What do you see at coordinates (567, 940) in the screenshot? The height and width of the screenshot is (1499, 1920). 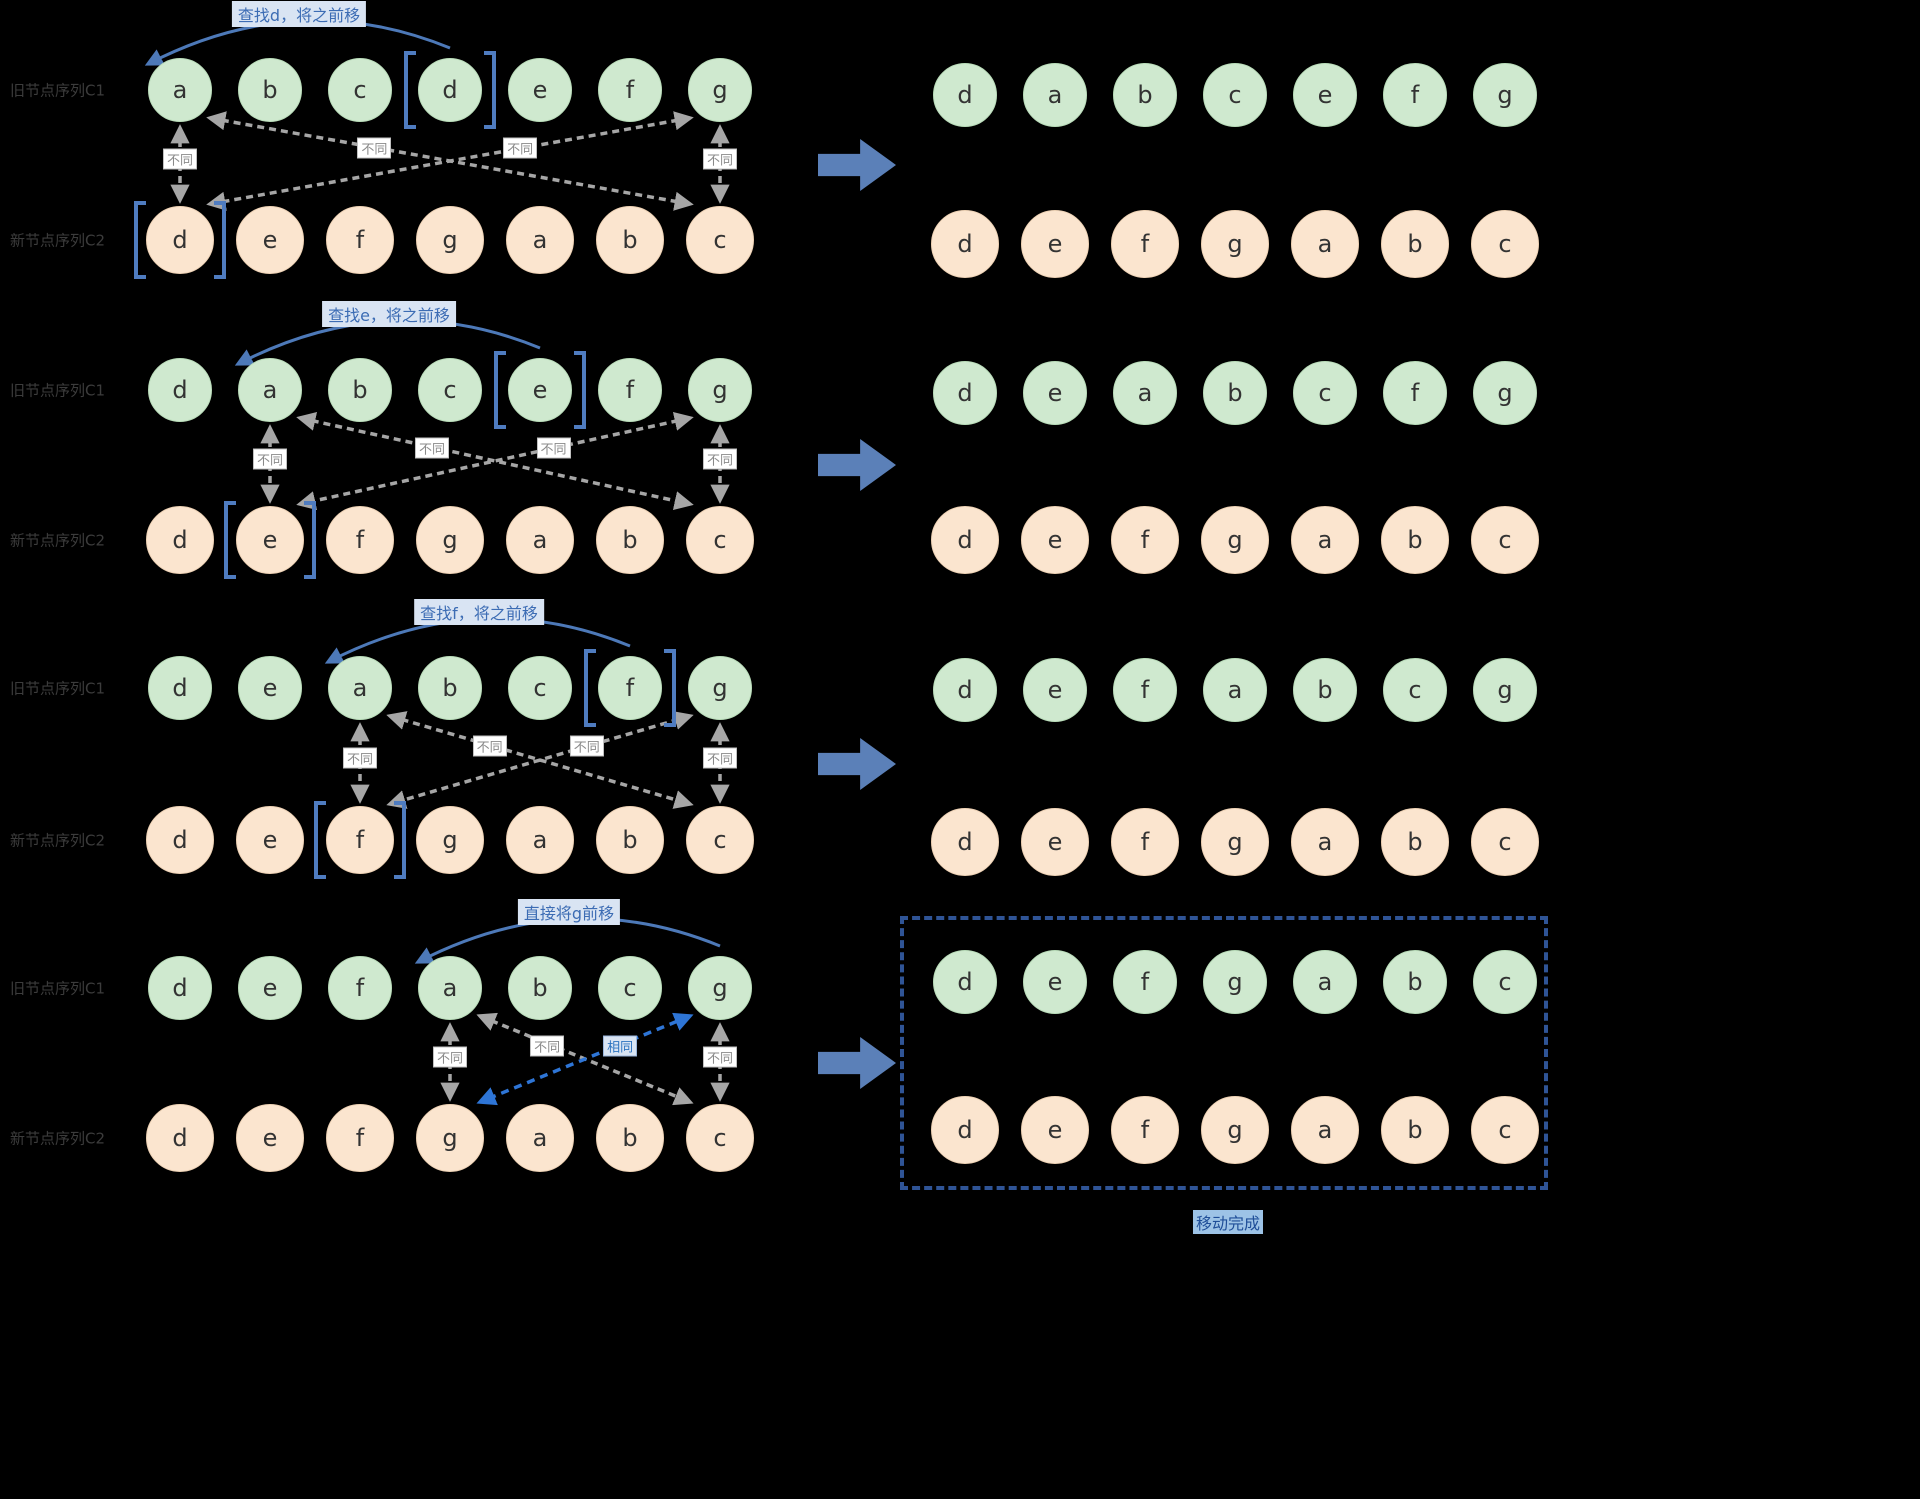 I see `move-curve-arrow` at bounding box center [567, 940].